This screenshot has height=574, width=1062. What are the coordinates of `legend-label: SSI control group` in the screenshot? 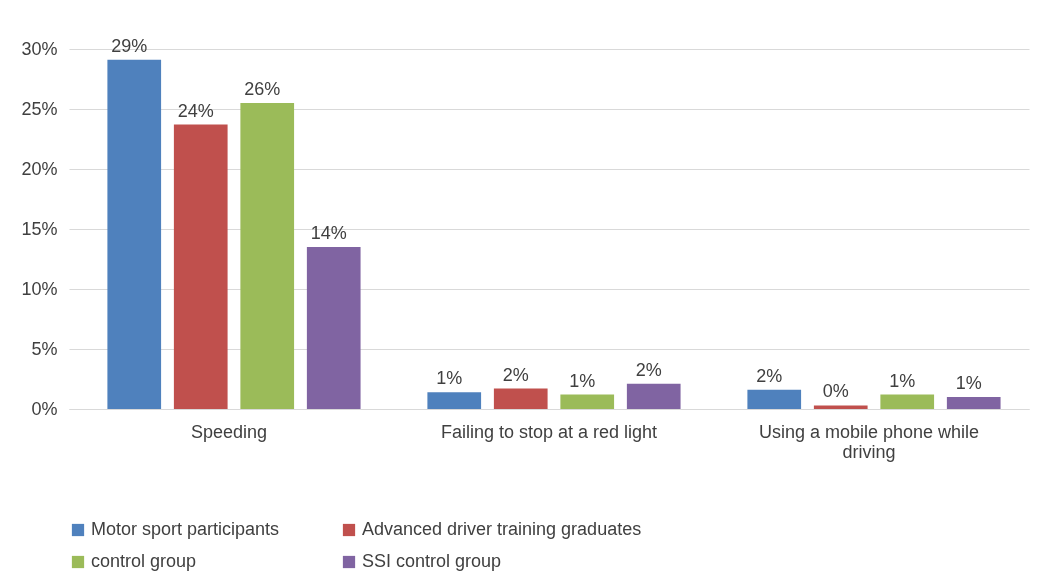 It's located at (432, 561).